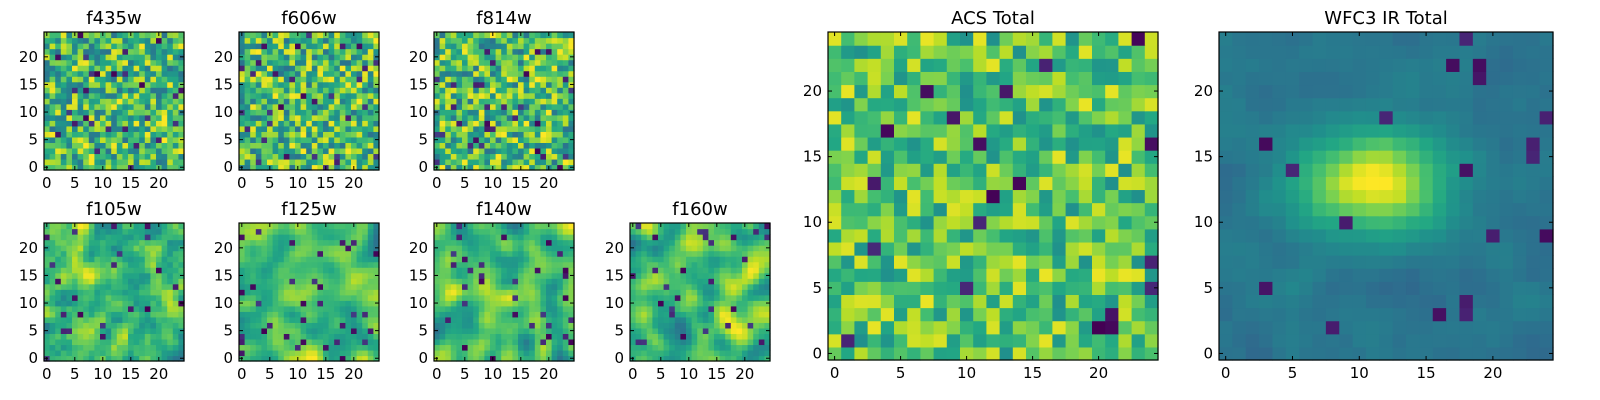 This screenshot has height=400, width=1600. What do you see at coordinates (309, 292) in the screenshot?
I see `heatmap-cells-f125w` at bounding box center [309, 292].